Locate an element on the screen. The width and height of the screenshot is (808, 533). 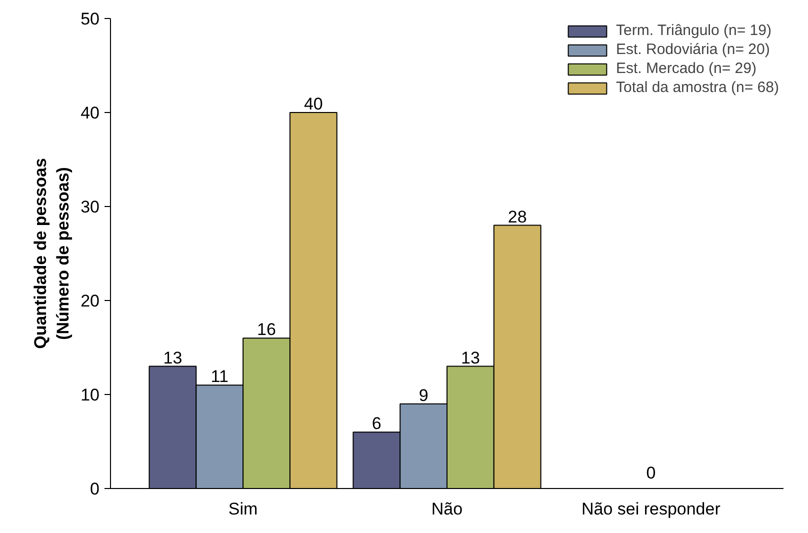
y-tick-label: 20 is located at coordinates (90, 301).